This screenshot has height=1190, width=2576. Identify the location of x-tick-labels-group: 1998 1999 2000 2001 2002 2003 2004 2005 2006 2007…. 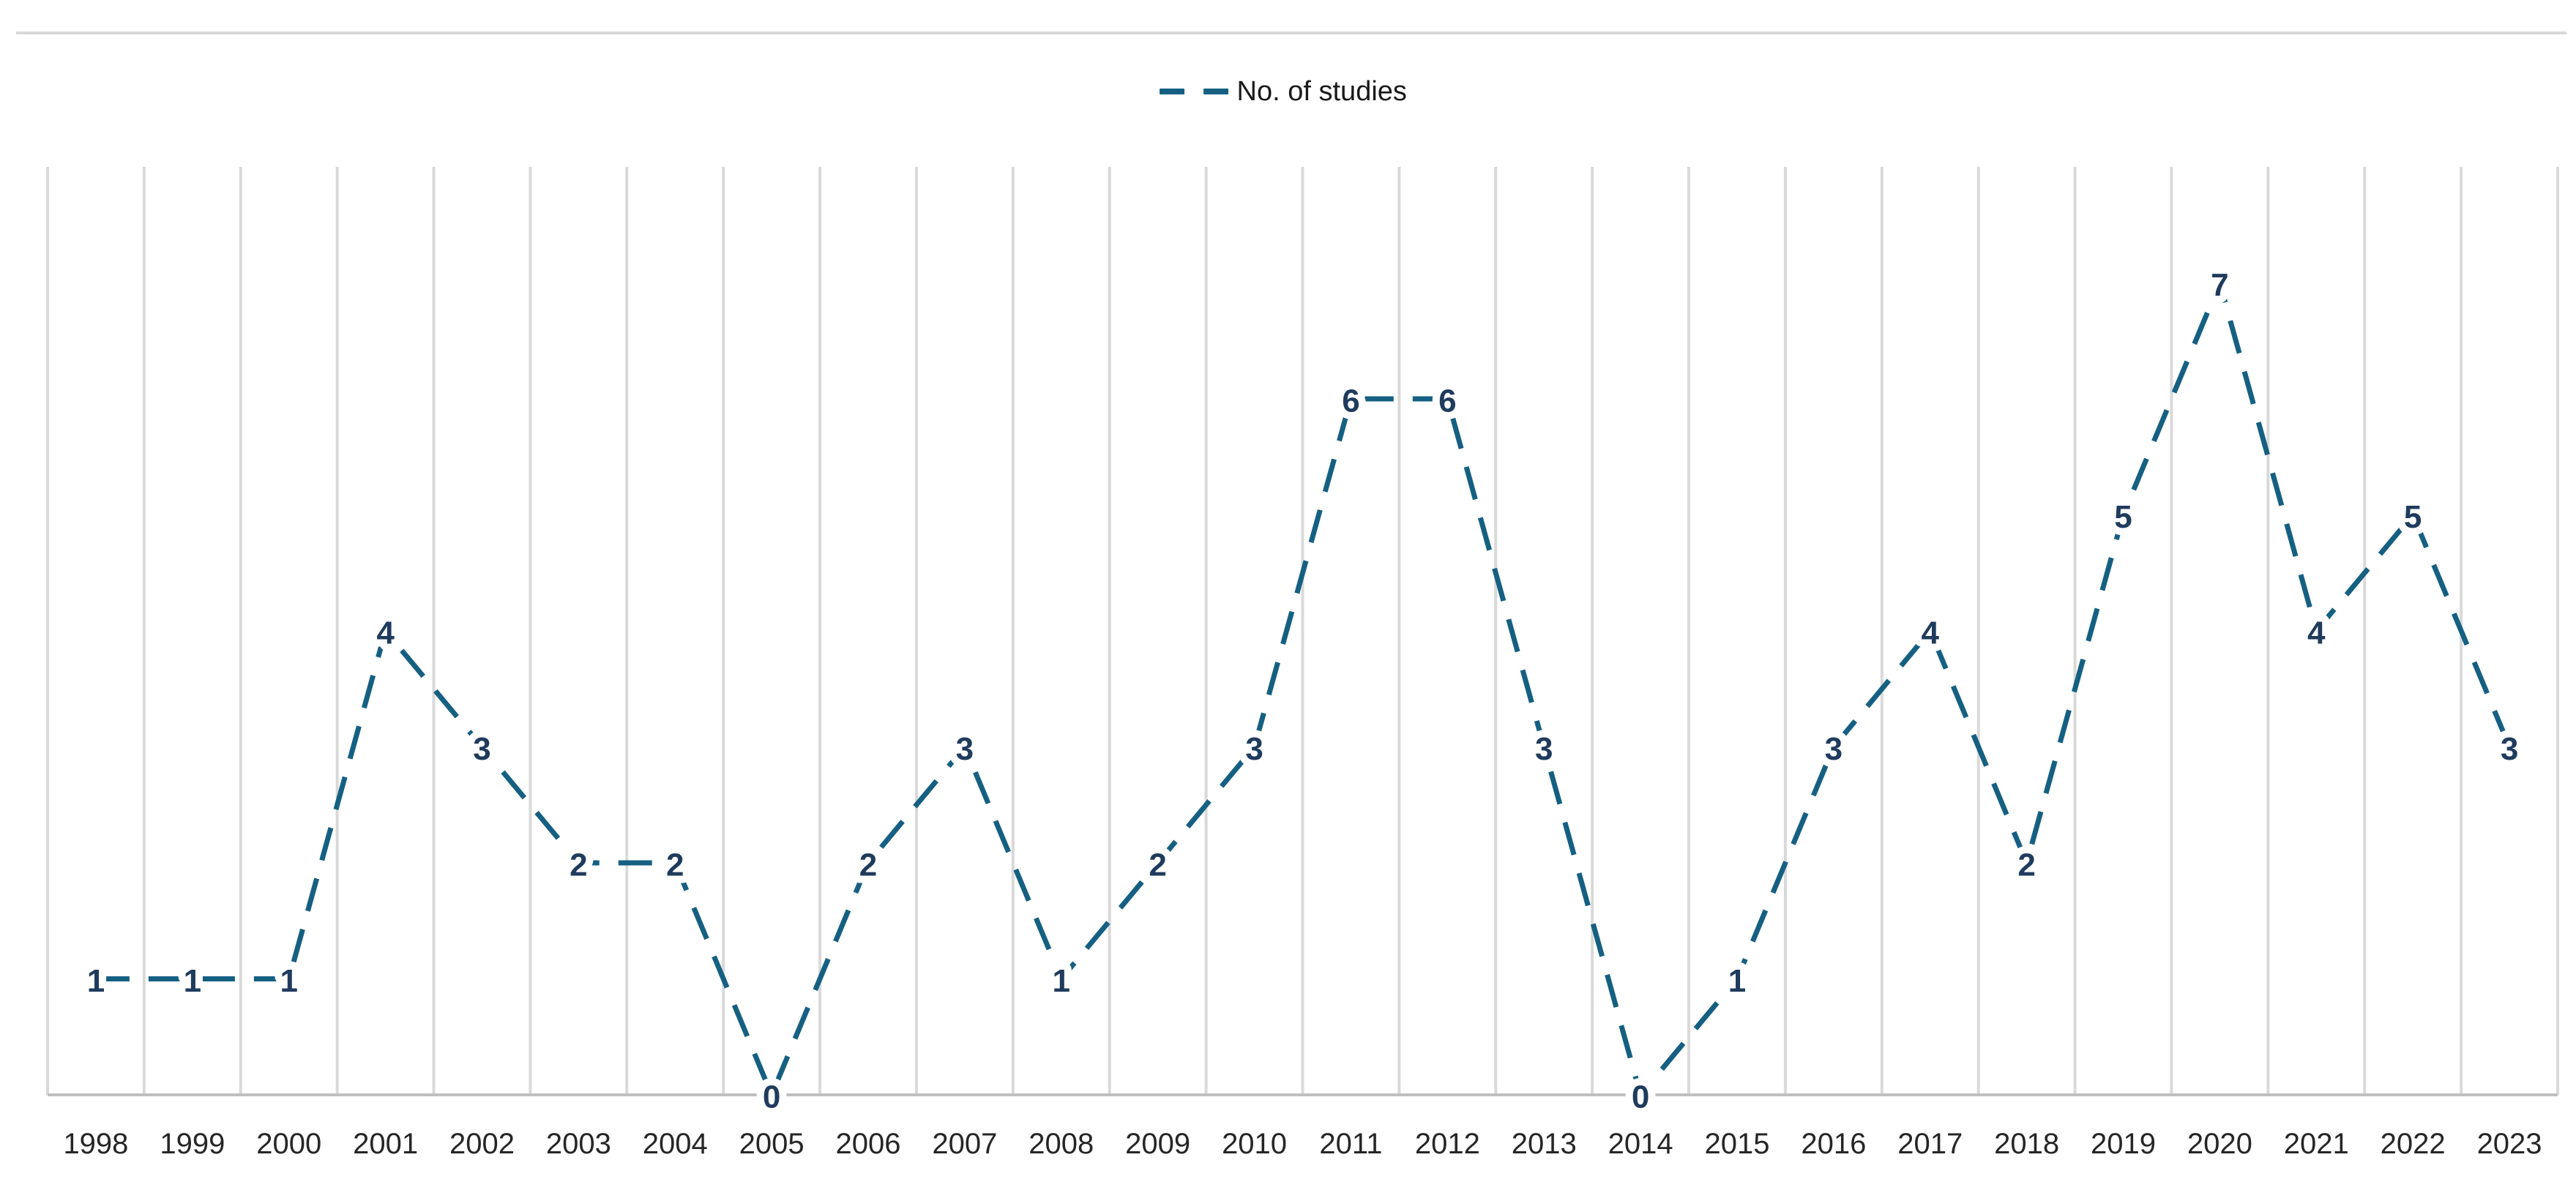
(1302, 1144).